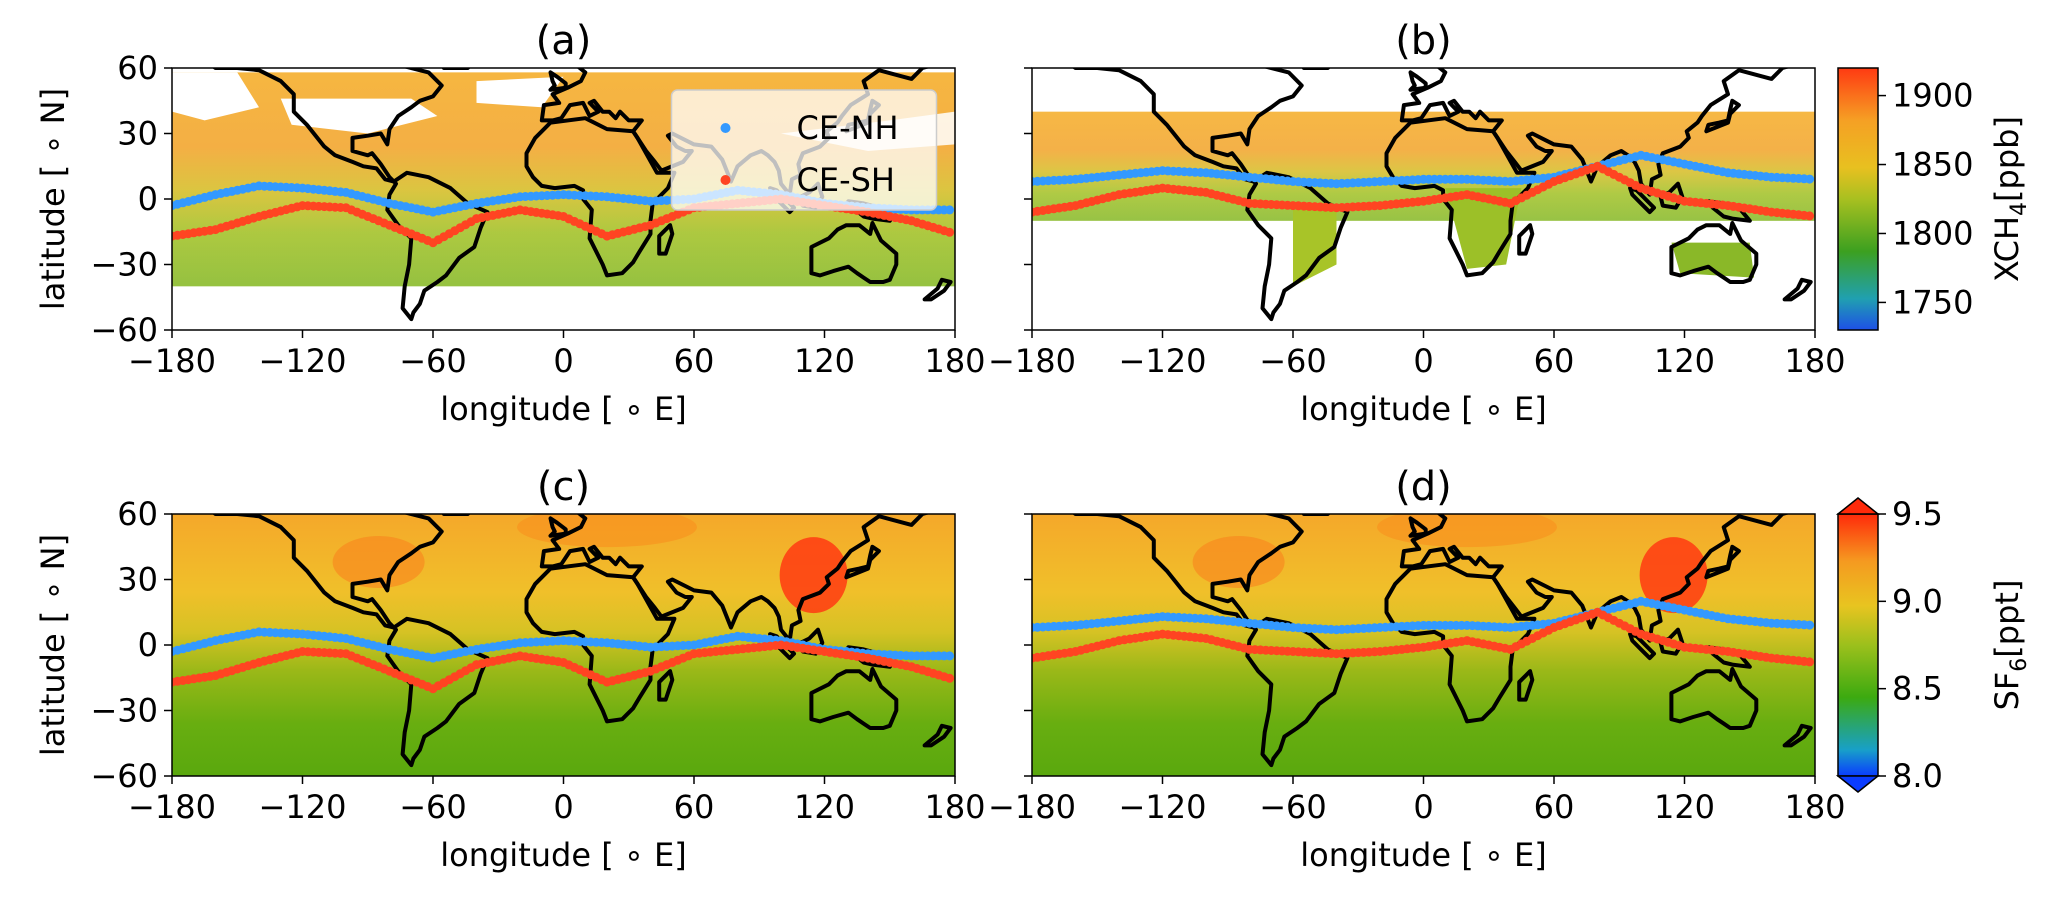 The image size is (2067, 900). Describe the element at coordinates (1858, 506) in the screenshot. I see `colorbar-extend-max` at that location.